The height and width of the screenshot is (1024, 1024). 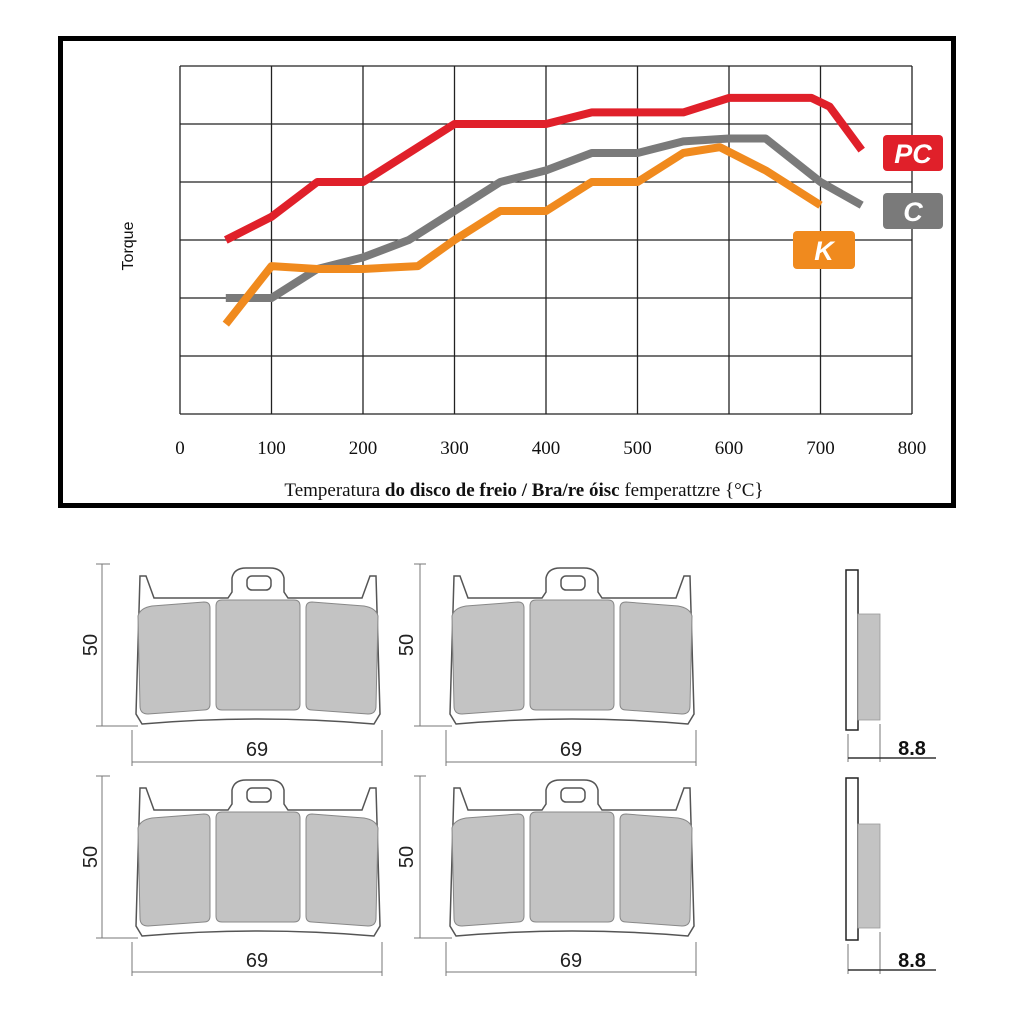 What do you see at coordinates (454, 448) in the screenshot?
I see `x-tick-label: 300` at bounding box center [454, 448].